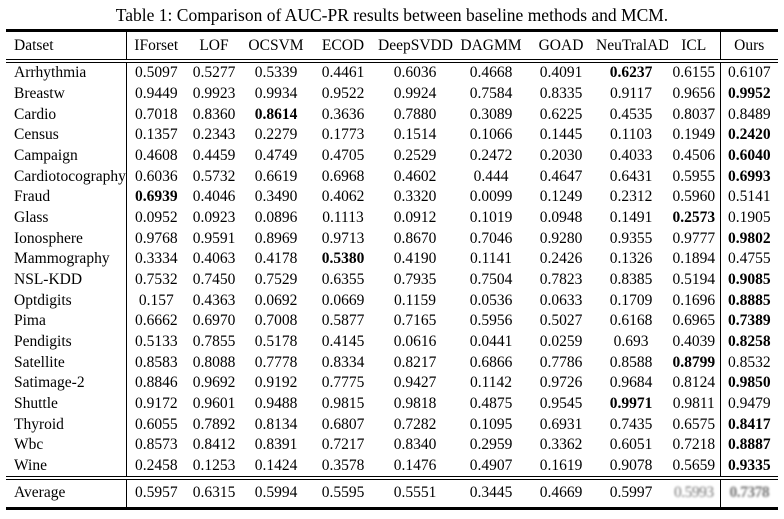 Image resolution: width=784 pixels, height=519 pixels. Describe the element at coordinates (415, 259) in the screenshot. I see `value-cell: 0.4190` at that location.